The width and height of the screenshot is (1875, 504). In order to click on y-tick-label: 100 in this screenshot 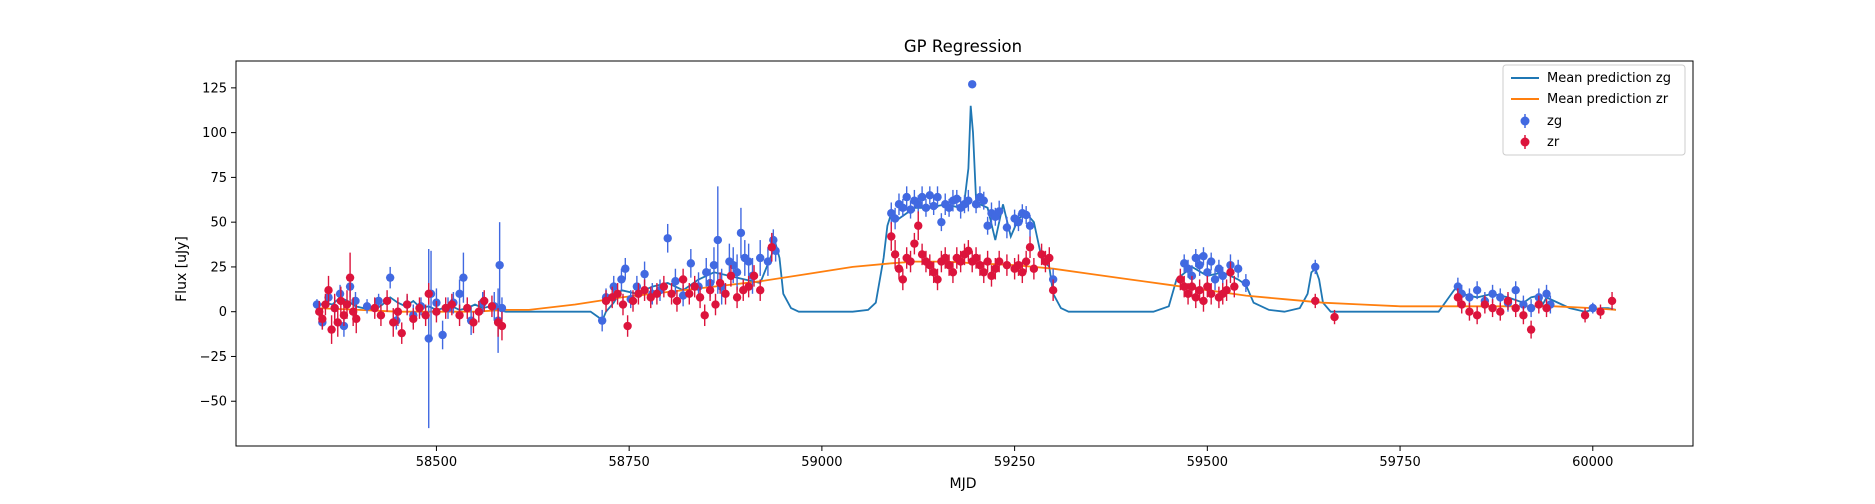, I will do `click(214, 133)`.